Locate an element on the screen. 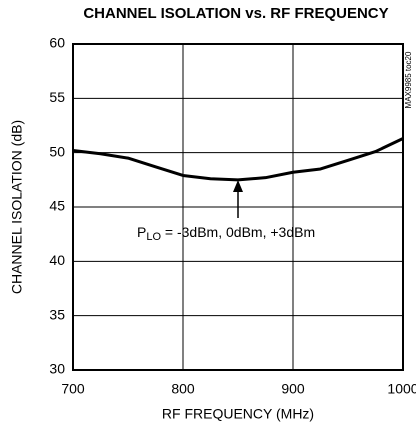 The width and height of the screenshot is (416, 438). chart-title: CHANNEL ISOLATION vs. RF FREQUENCY is located at coordinates (235, 13).